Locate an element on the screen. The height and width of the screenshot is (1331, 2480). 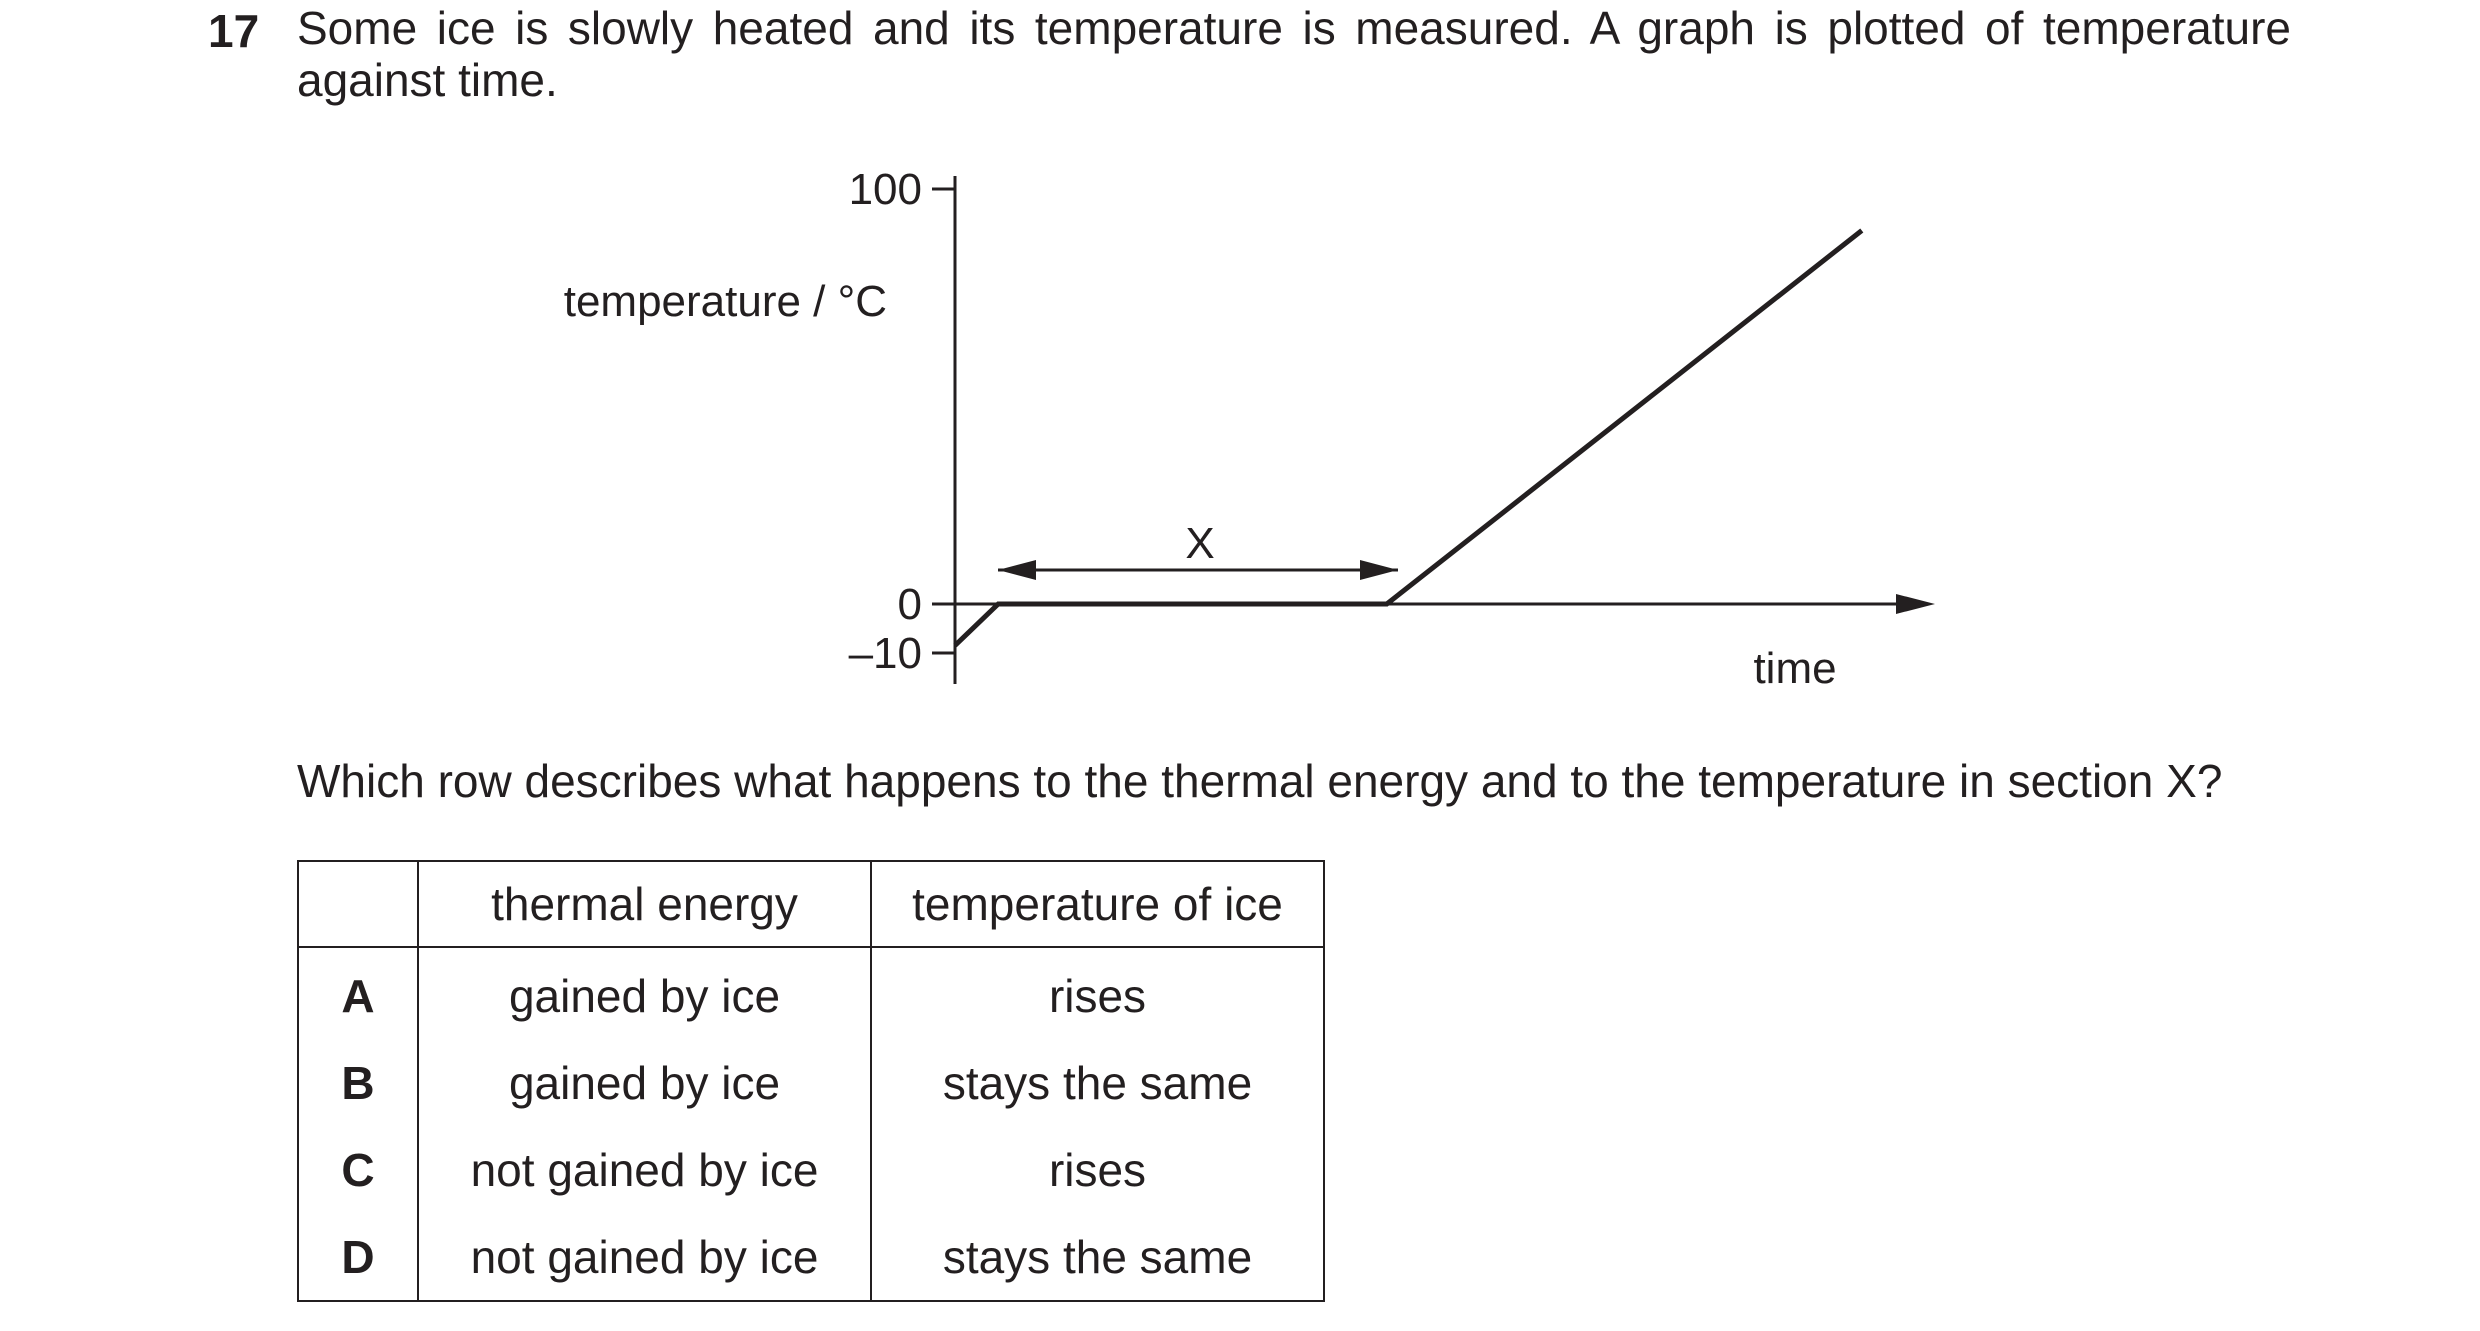
table-row: C not gained by ice rises is located at coordinates (811, 1169).